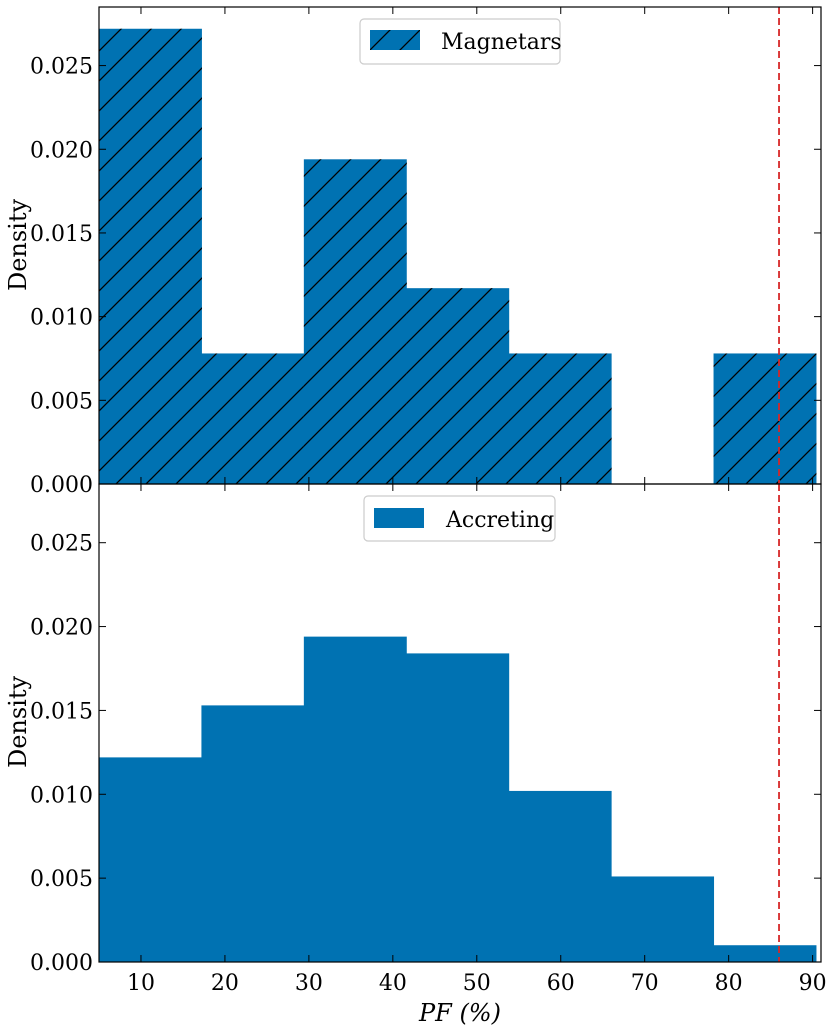 The image size is (831, 1036). Describe the element at coordinates (477, 983) in the screenshot. I see `x-tick-label: 50` at that location.